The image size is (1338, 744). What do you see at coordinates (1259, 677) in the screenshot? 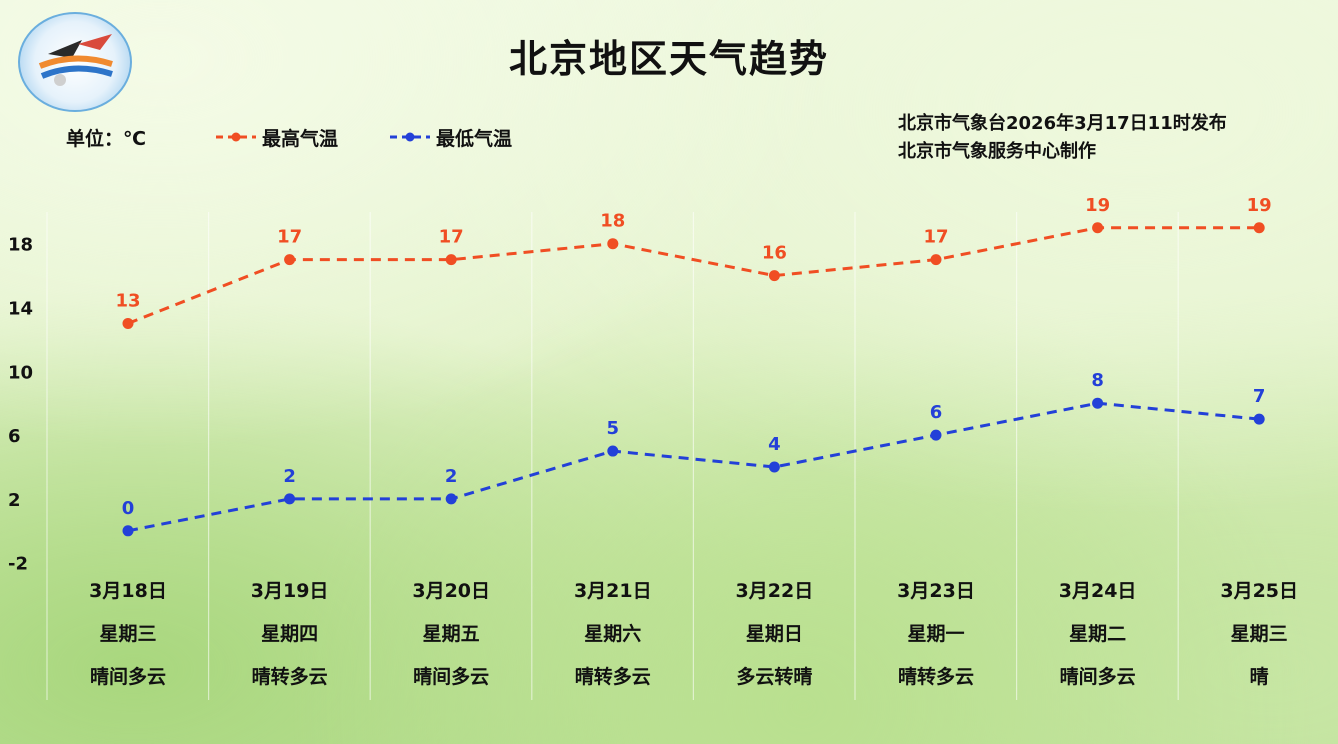
I see `day-weather: 晴` at bounding box center [1259, 677].